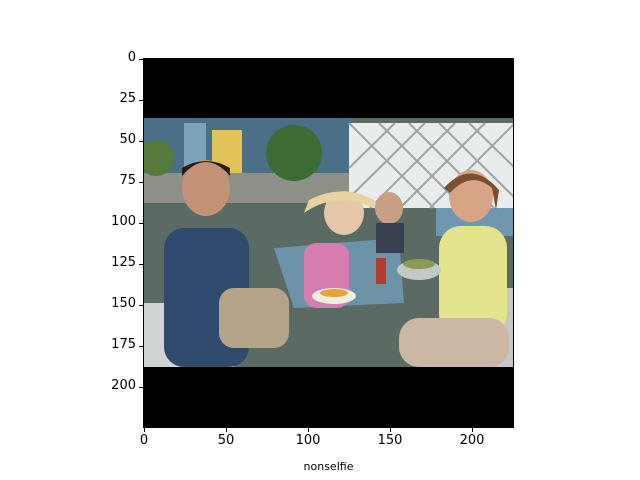 The height and width of the screenshot is (480, 640). What do you see at coordinates (328, 466) in the screenshot?
I see `x-axis-label: nonselfie` at bounding box center [328, 466].